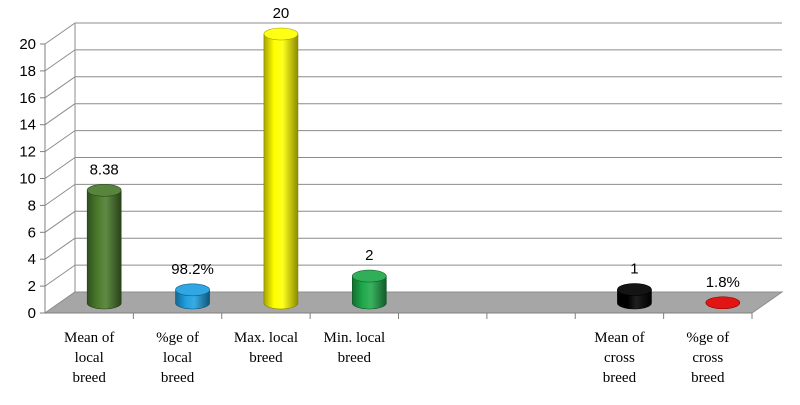 The image size is (800, 405). I want to click on x-category-label: Mean of local breed, so click(89, 358).